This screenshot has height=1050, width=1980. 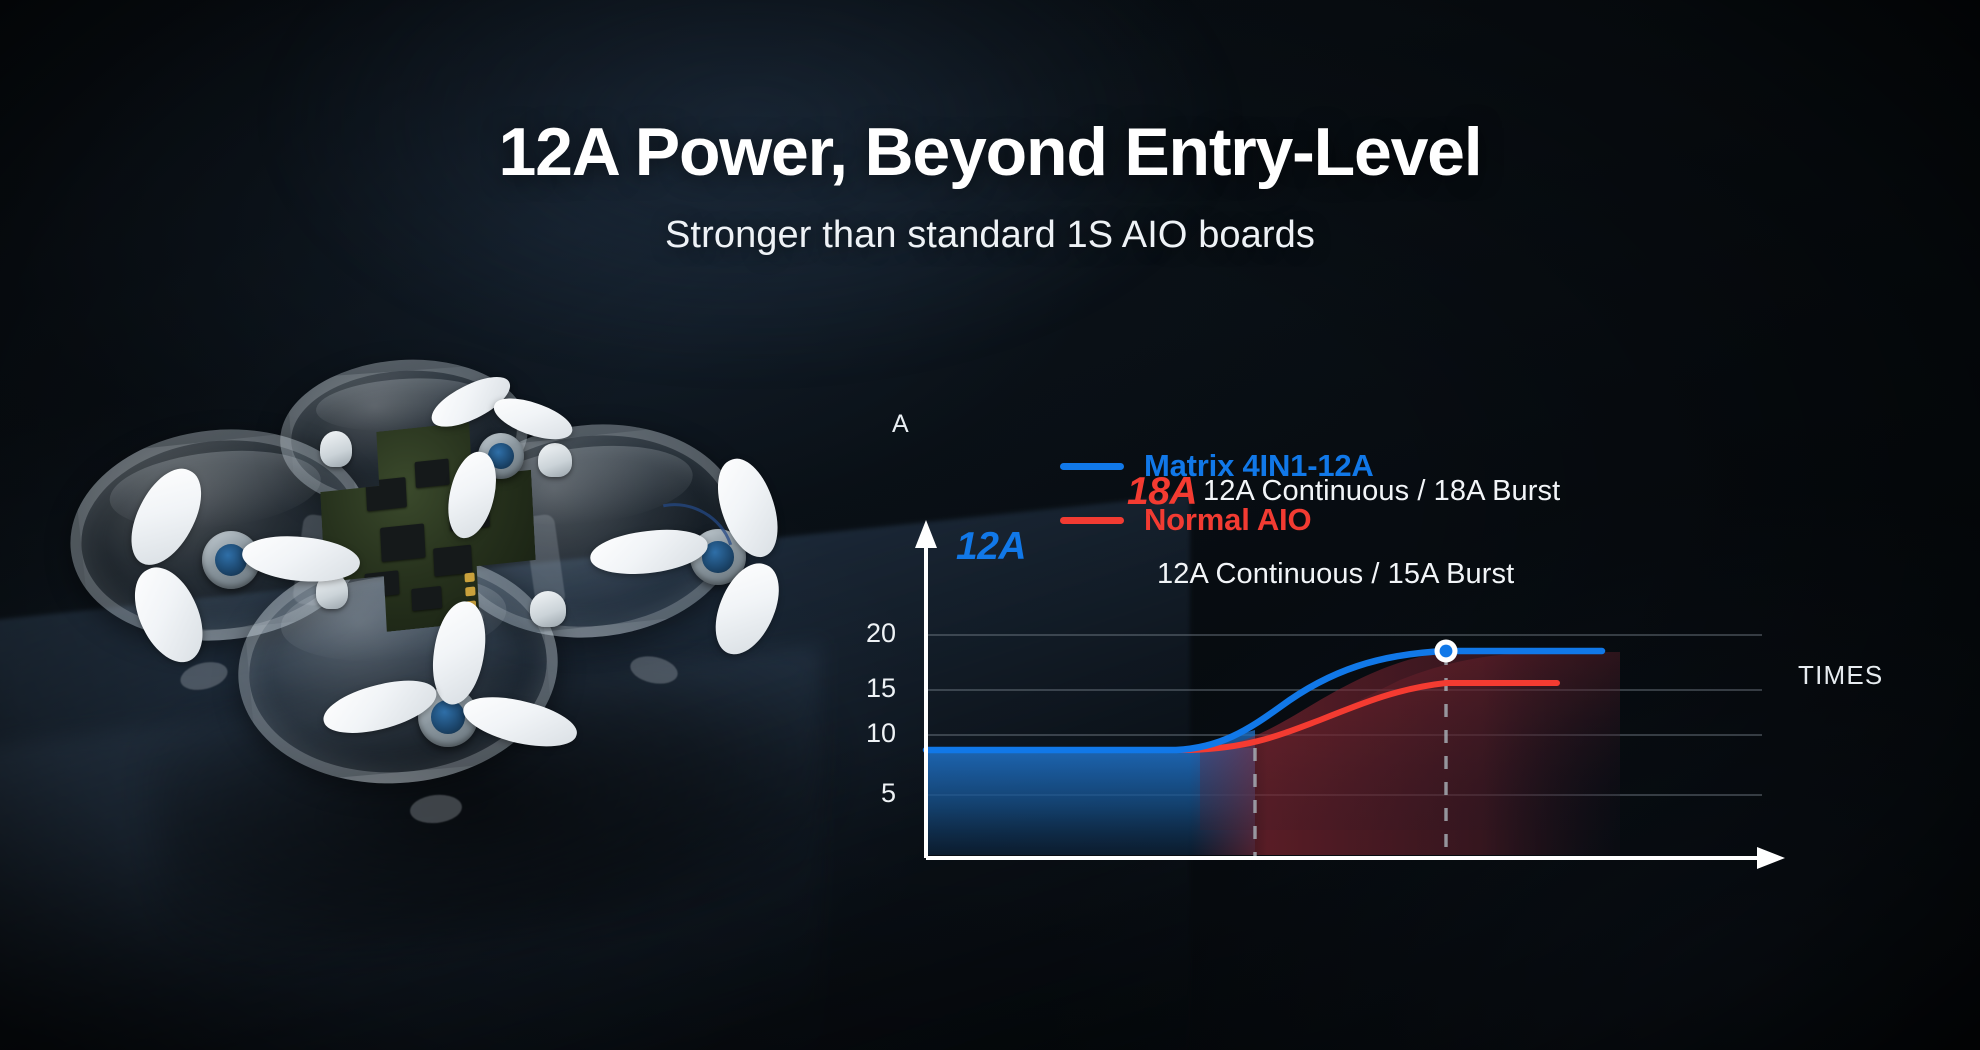 I want to click on annotation-red-value: 18A, so click(x=1162, y=491).